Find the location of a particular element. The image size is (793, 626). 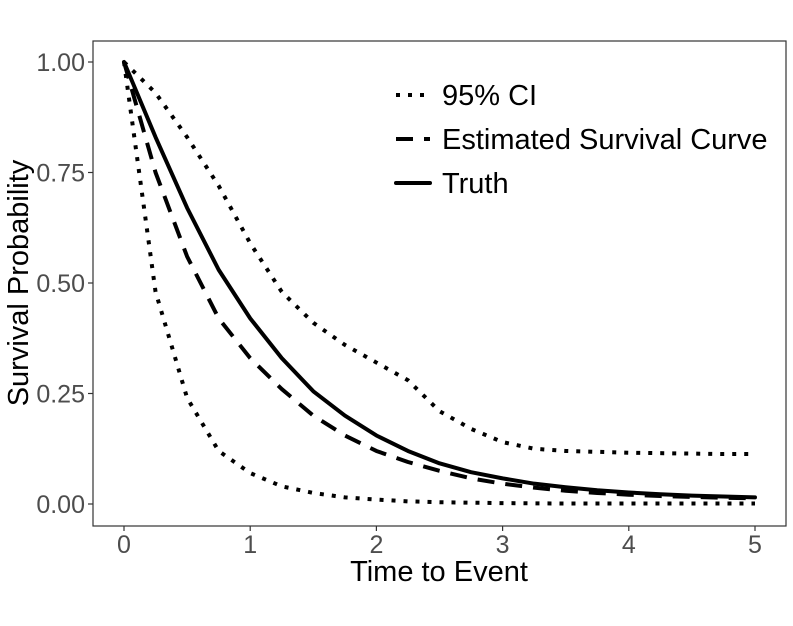

y-axis-ticks: 0.00 0.25 0.50 0.75 1.00 is located at coordinates (64, 284).